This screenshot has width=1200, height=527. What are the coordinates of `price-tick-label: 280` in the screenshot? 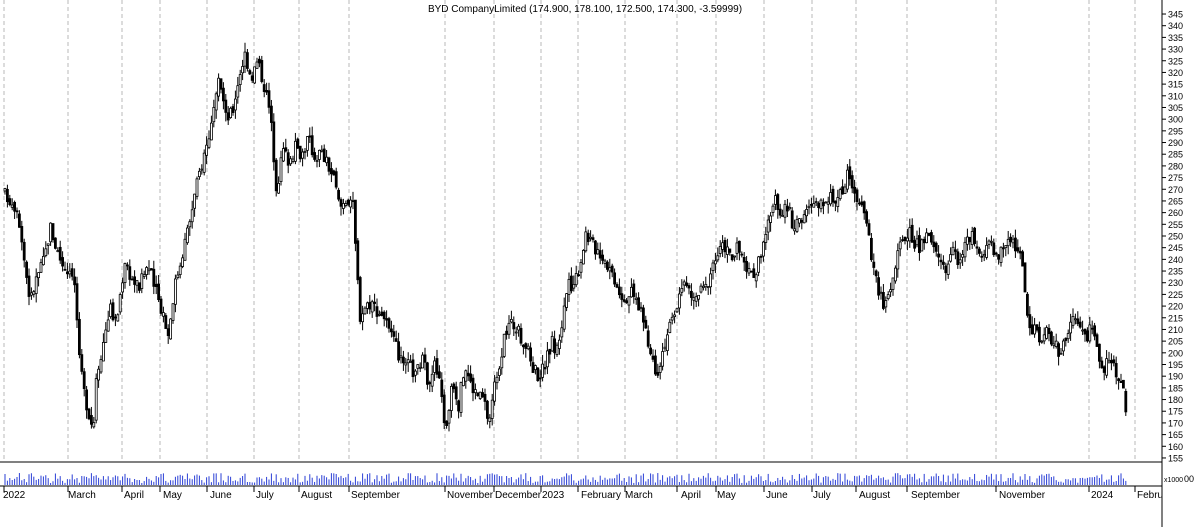 It's located at (1175, 166).